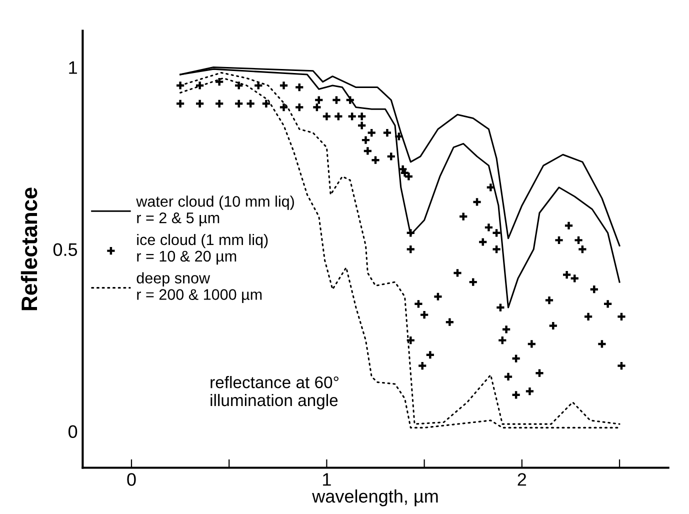 The image size is (689, 514). Describe the element at coordinates (202, 249) in the screenshot. I see `legend-label: ice cloud (1 mm liq) r = 10 & 20 µm` at that location.